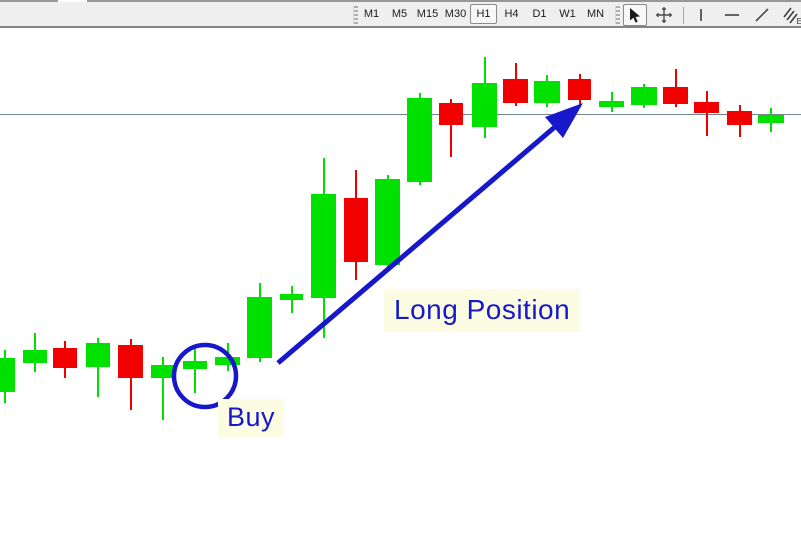  I want to click on cursor-icon, so click(635, 15).